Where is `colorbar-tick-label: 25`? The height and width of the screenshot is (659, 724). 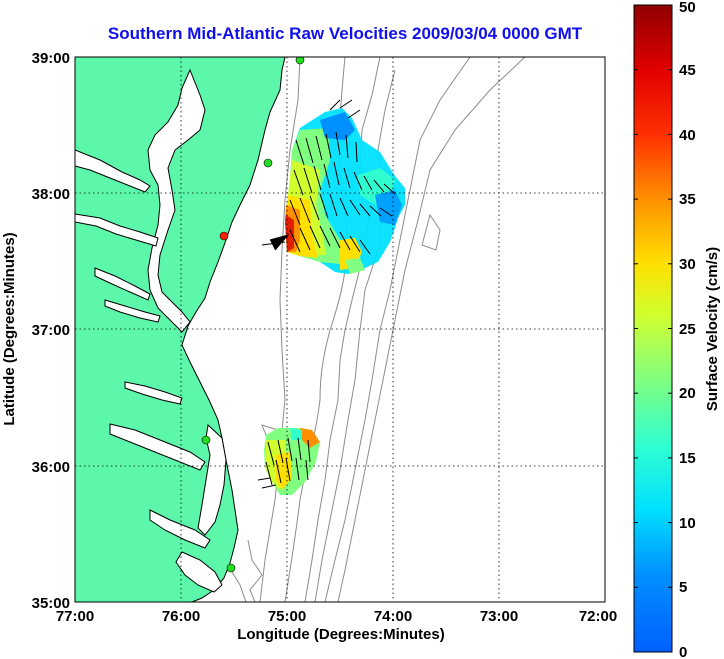 colorbar-tick-label: 25 is located at coordinates (687, 329).